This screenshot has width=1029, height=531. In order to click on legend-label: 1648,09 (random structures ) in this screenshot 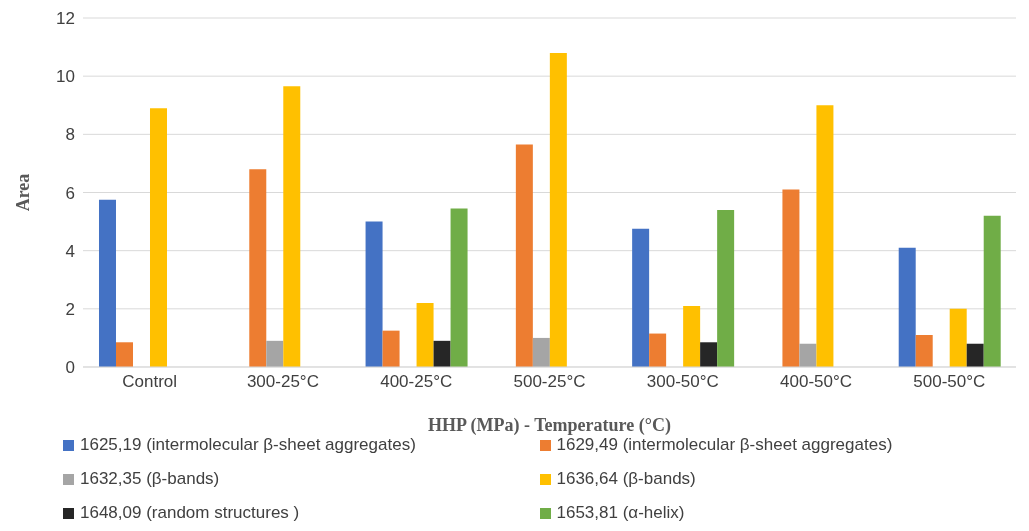, I will do `click(190, 513)`.